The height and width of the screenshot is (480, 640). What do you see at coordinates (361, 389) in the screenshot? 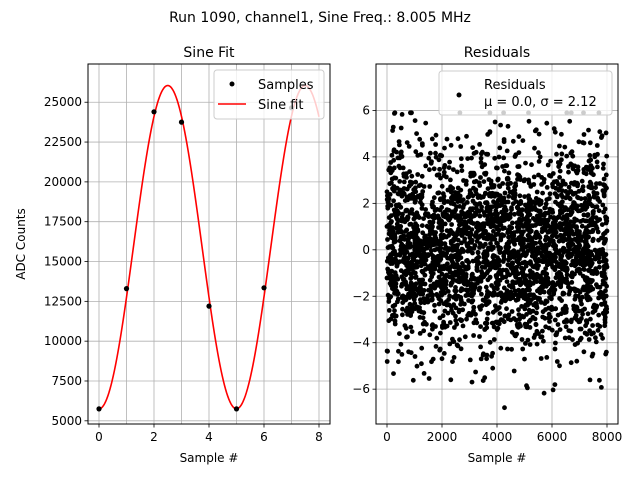
I see `residuals-ytick-label: −6` at bounding box center [361, 389].